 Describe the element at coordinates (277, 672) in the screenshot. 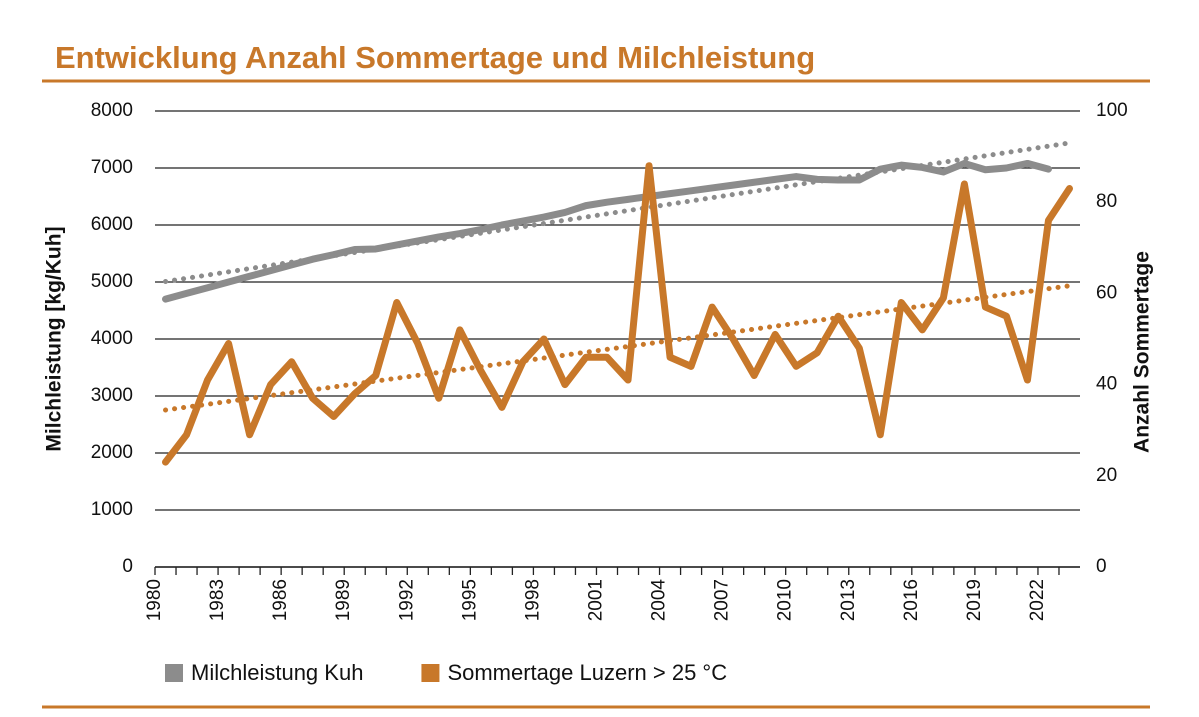

I see `legend-label: Milchleistung Kuh` at that location.